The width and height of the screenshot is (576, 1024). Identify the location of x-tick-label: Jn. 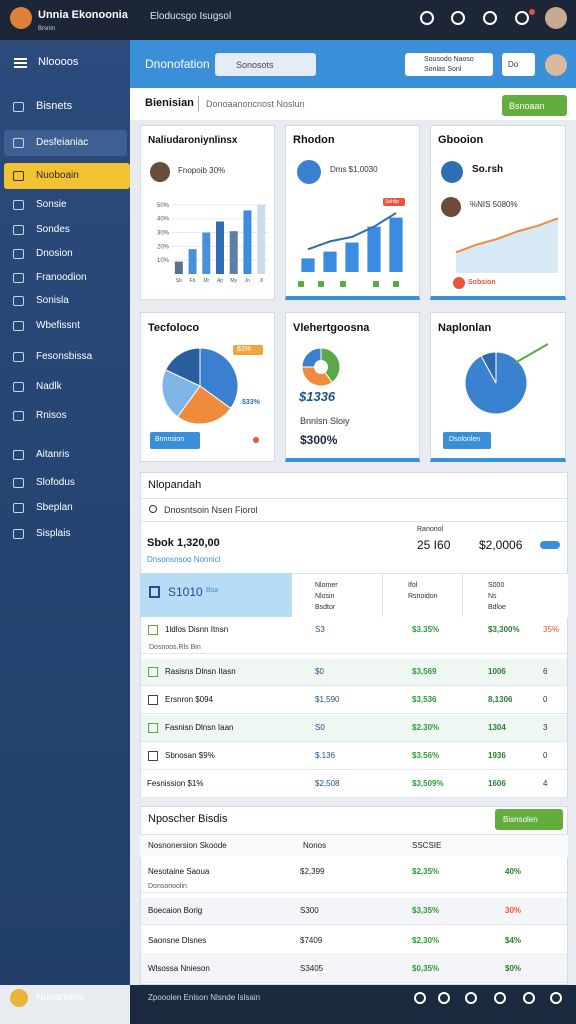
(248, 281).